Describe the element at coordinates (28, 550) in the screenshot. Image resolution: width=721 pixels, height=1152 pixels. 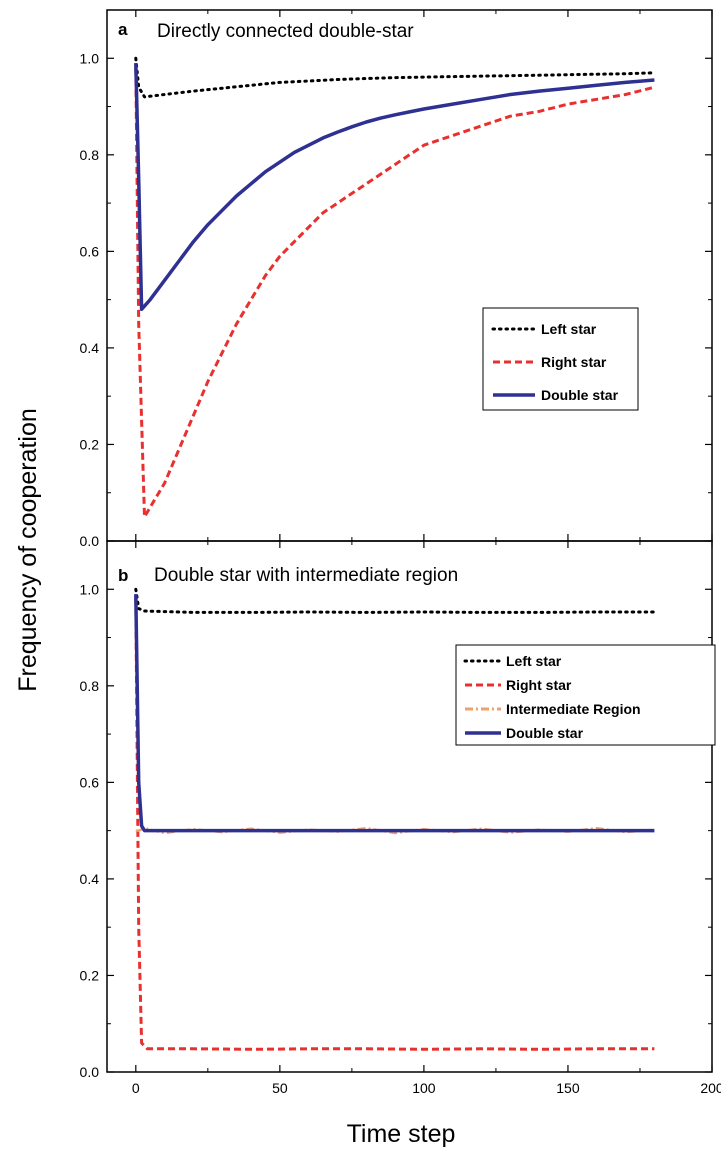
I see `y-axis-title: Frequency of cooperation` at that location.